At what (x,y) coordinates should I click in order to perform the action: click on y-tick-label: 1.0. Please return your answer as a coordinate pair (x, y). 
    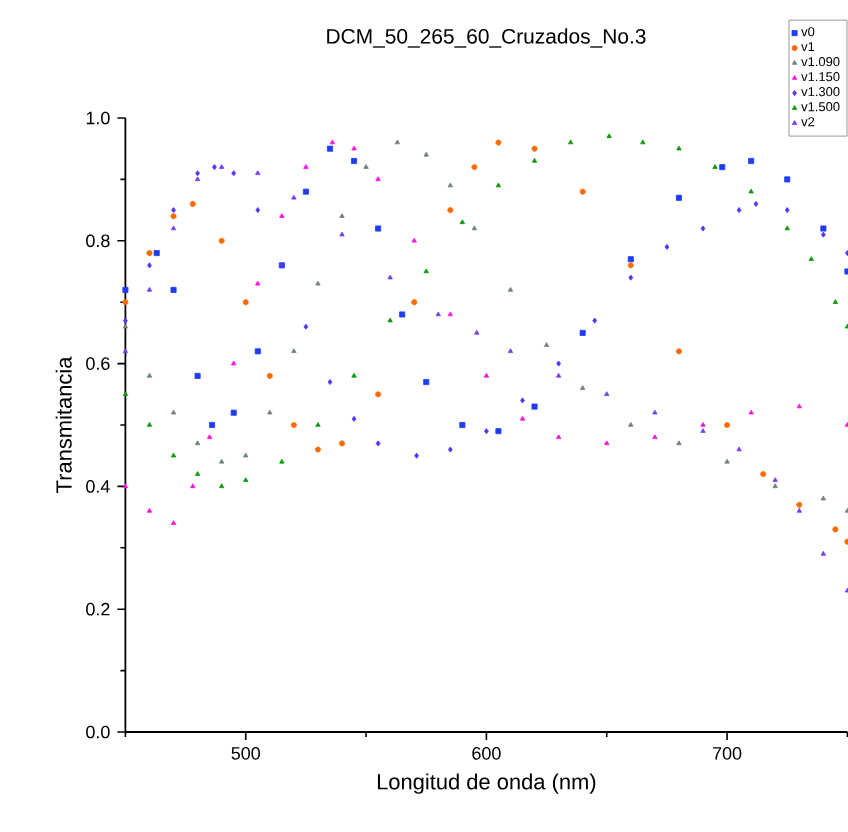
    Looking at the image, I should click on (98, 118).